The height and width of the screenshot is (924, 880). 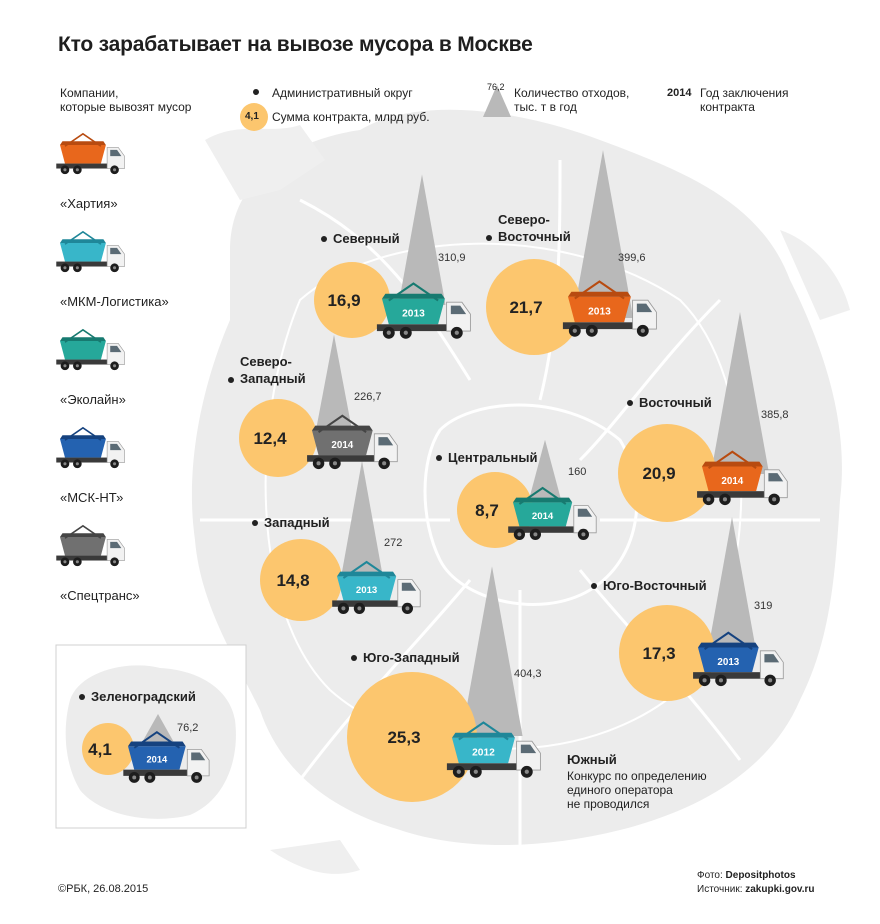 I want to click on south-note-line1: Конкурс по определению, so click(x=637, y=776).